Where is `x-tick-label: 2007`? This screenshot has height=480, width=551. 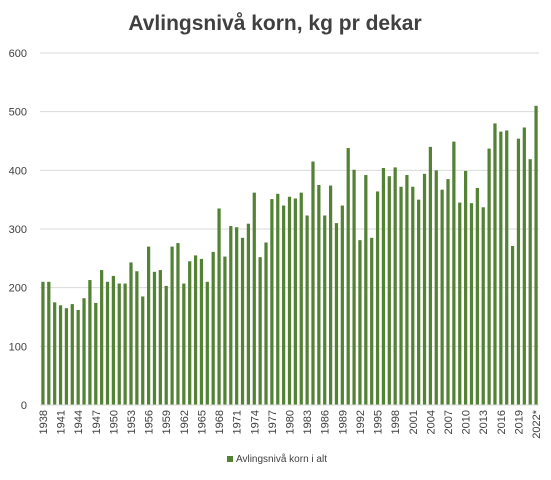 x-tick-label: 2007 is located at coordinates (449, 422).